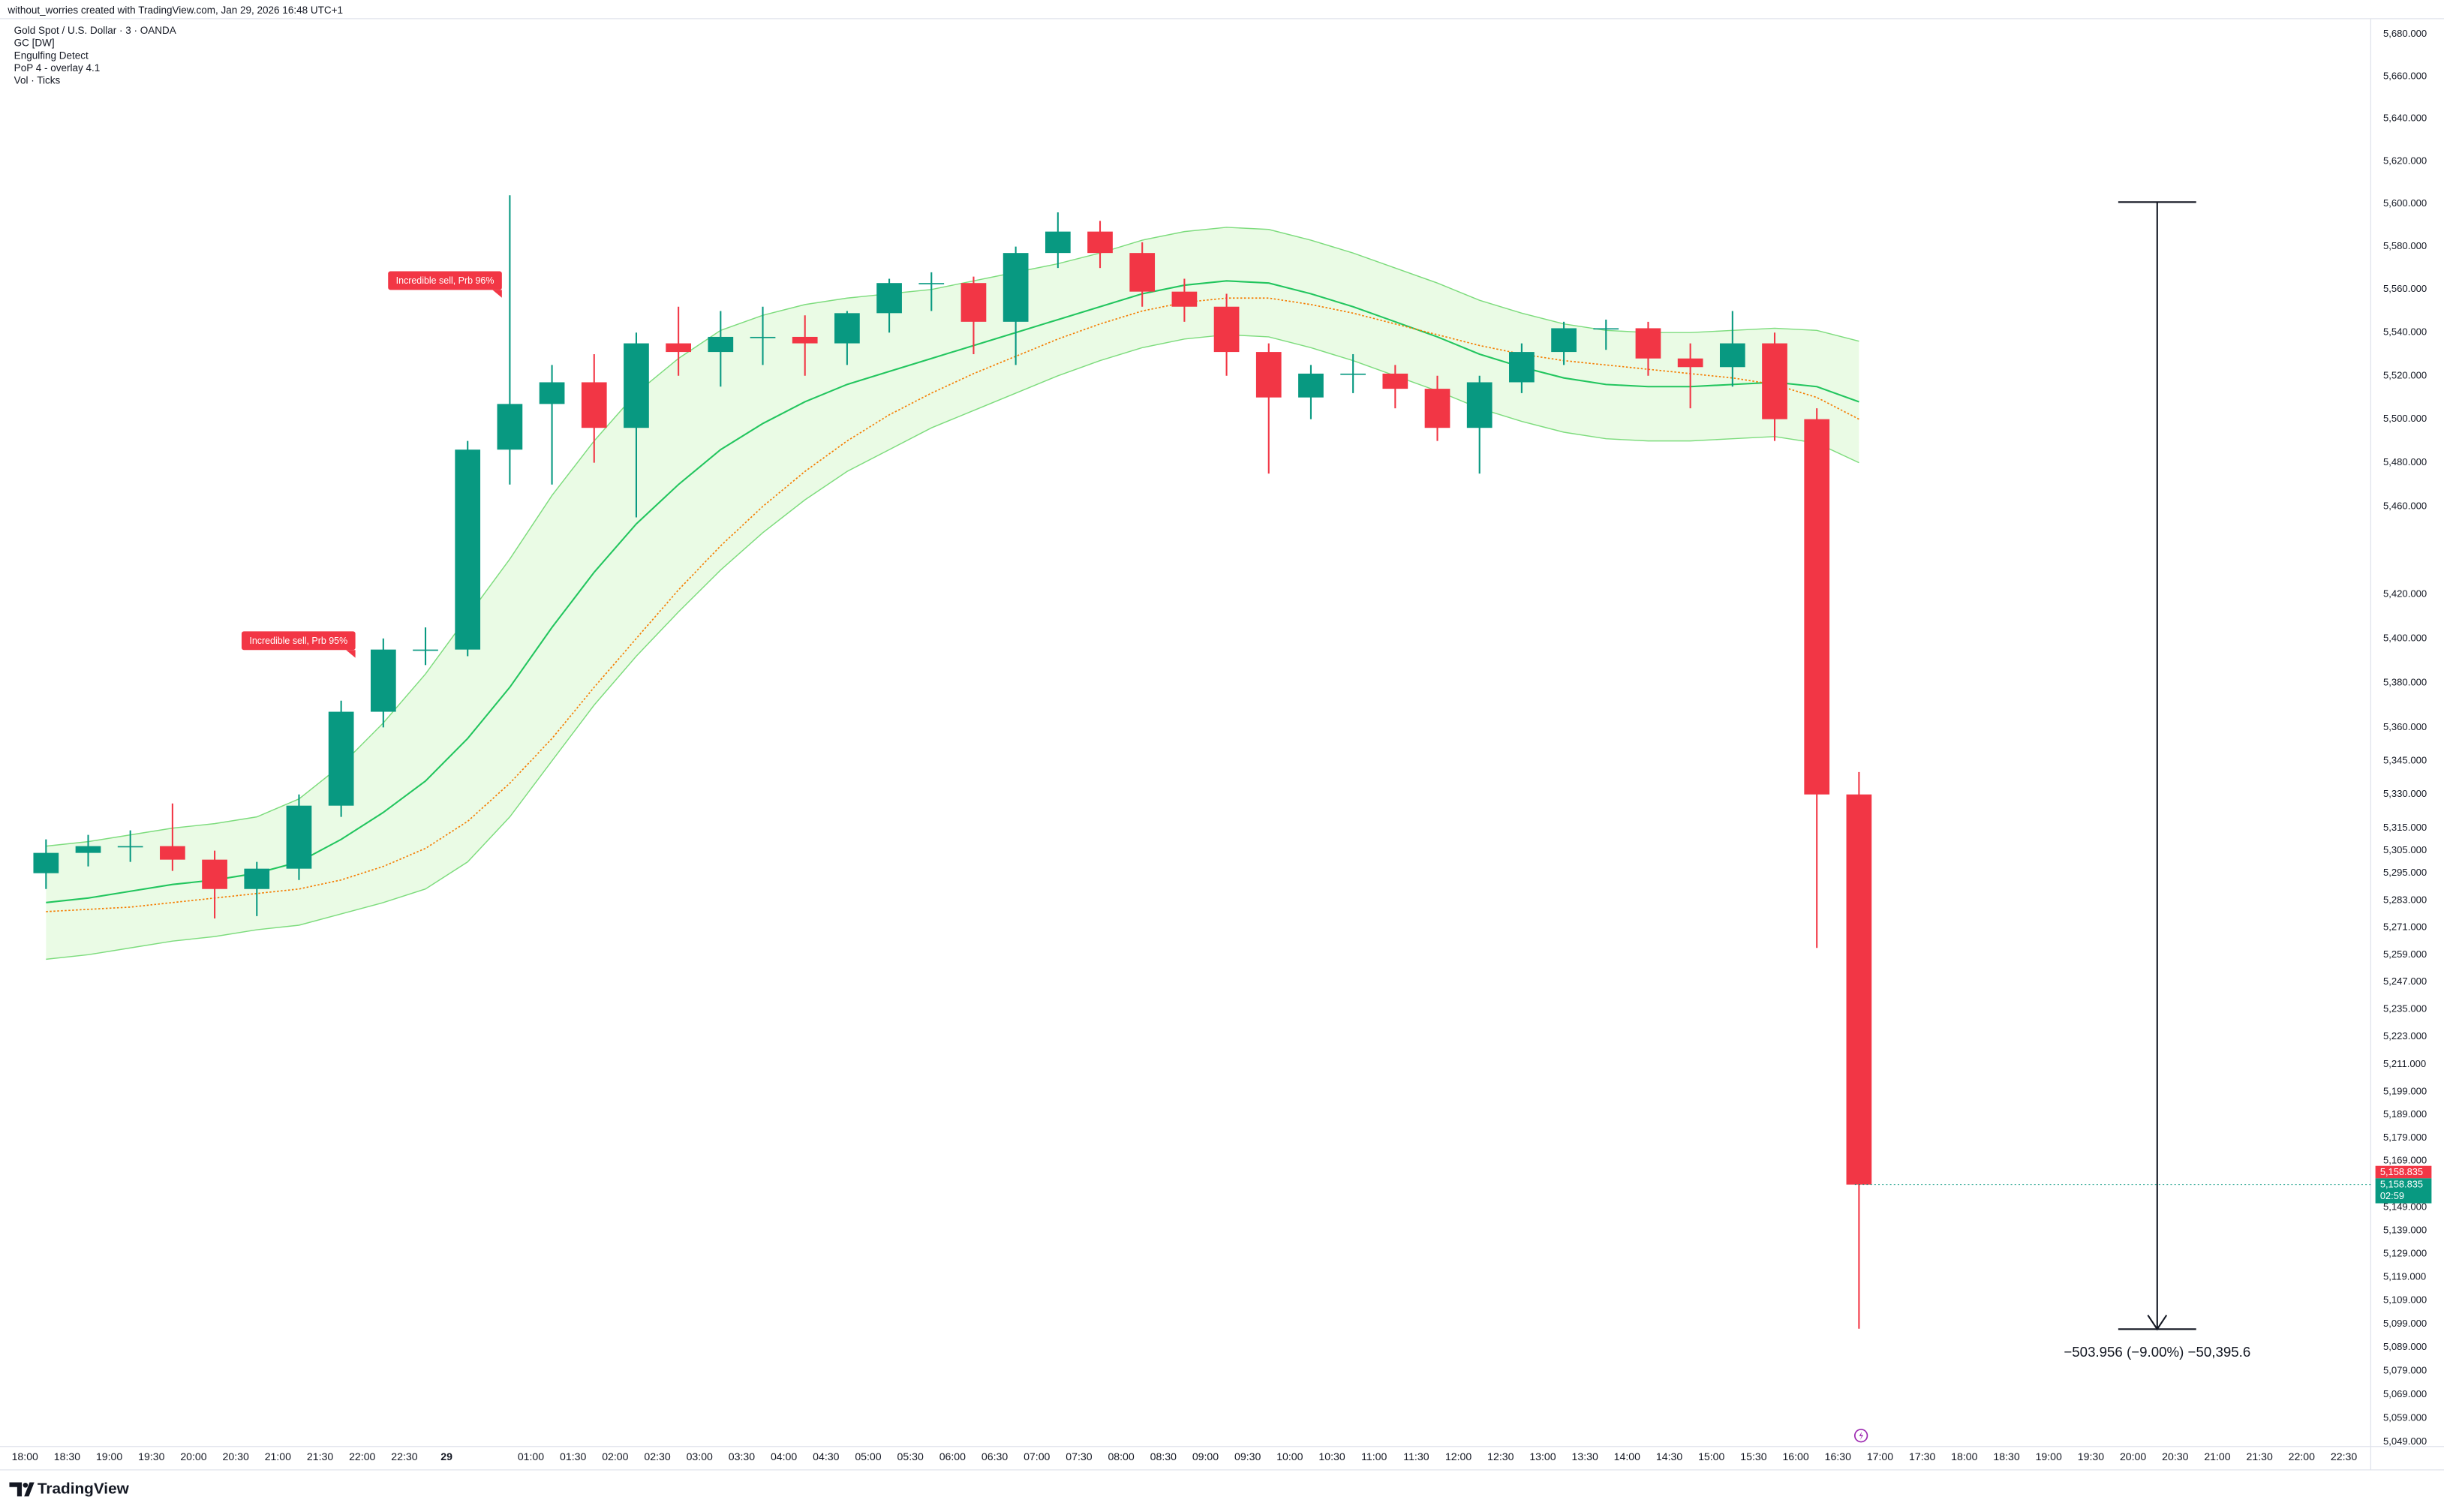  I want to click on y-tick-label: 5,620.000, so click(2405, 160).